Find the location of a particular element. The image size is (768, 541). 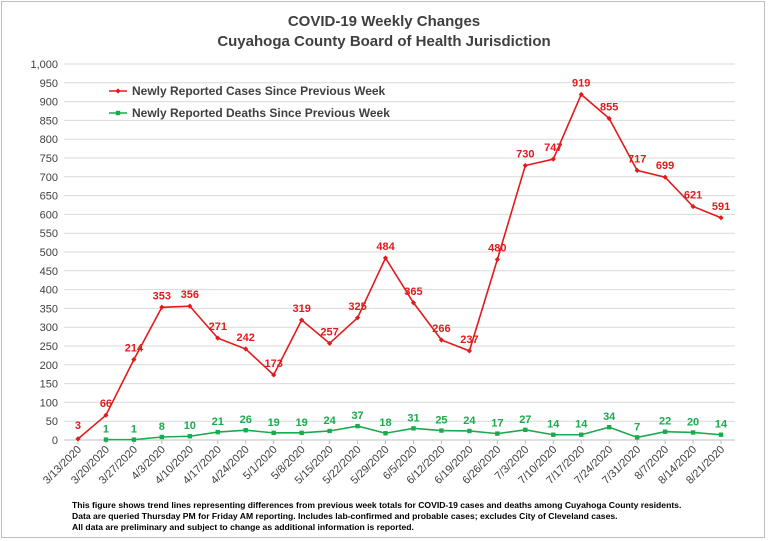

y-tick-label: 250 is located at coordinates (49, 347).